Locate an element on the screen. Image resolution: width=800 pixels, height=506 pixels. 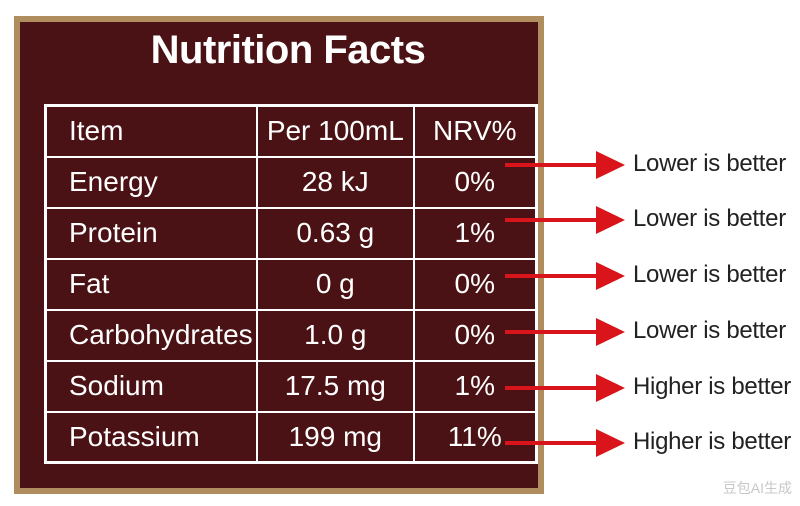
row-item: Energy is located at coordinates (151, 182).